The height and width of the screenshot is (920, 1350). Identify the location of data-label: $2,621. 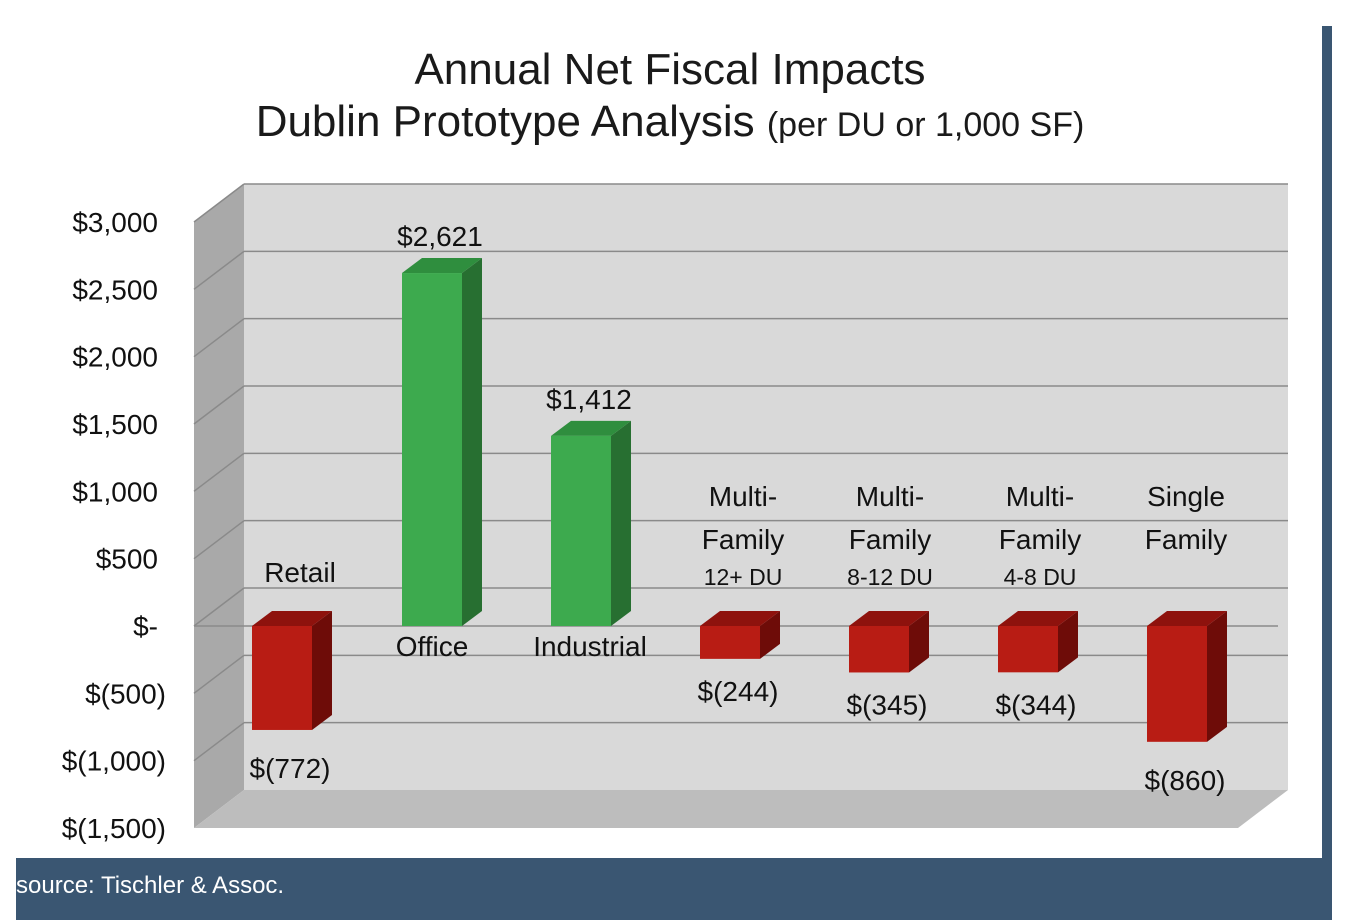
(440, 236).